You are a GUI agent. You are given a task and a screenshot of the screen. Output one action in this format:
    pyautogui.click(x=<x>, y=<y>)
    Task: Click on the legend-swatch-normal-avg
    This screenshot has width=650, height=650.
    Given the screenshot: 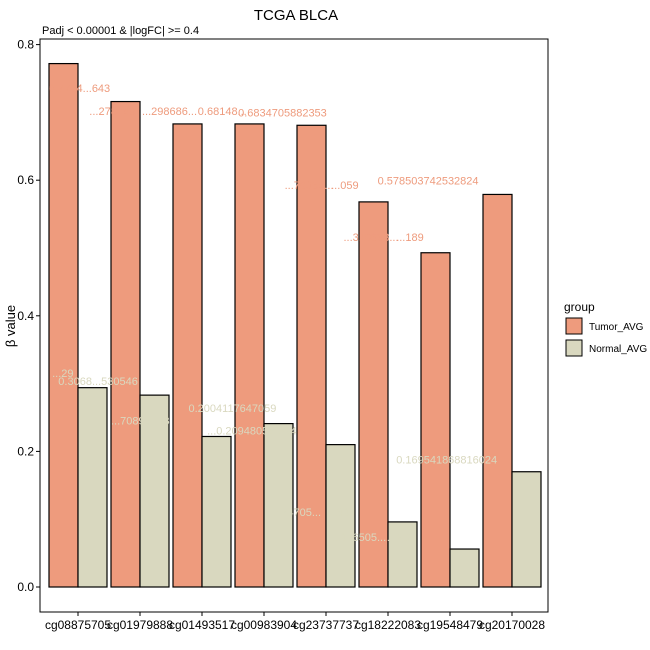 What is the action you would take?
    pyautogui.click(x=574, y=348)
    